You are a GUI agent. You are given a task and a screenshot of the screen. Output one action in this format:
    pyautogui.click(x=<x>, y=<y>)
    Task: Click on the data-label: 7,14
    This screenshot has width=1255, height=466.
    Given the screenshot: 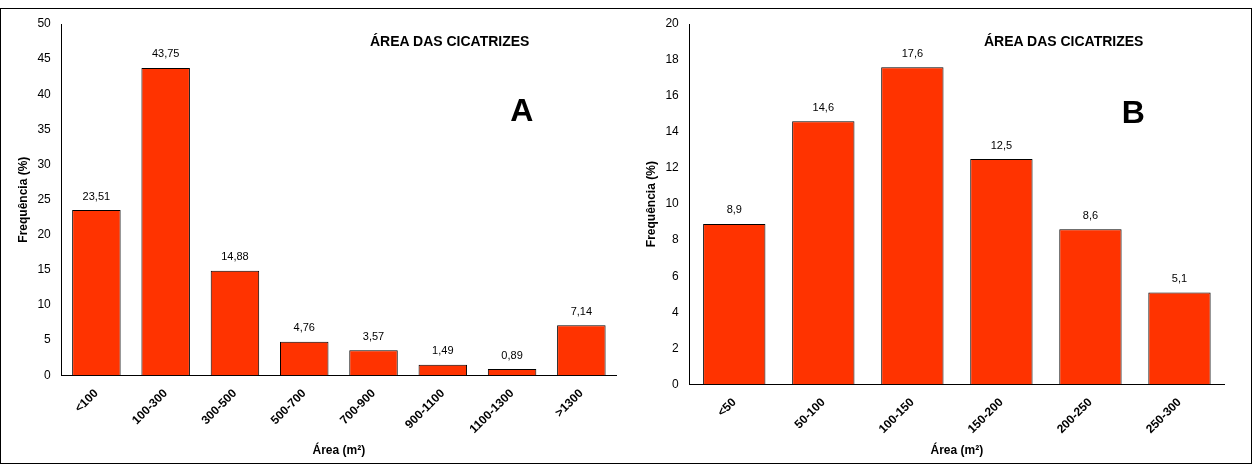 What is the action you would take?
    pyautogui.click(x=581, y=310)
    